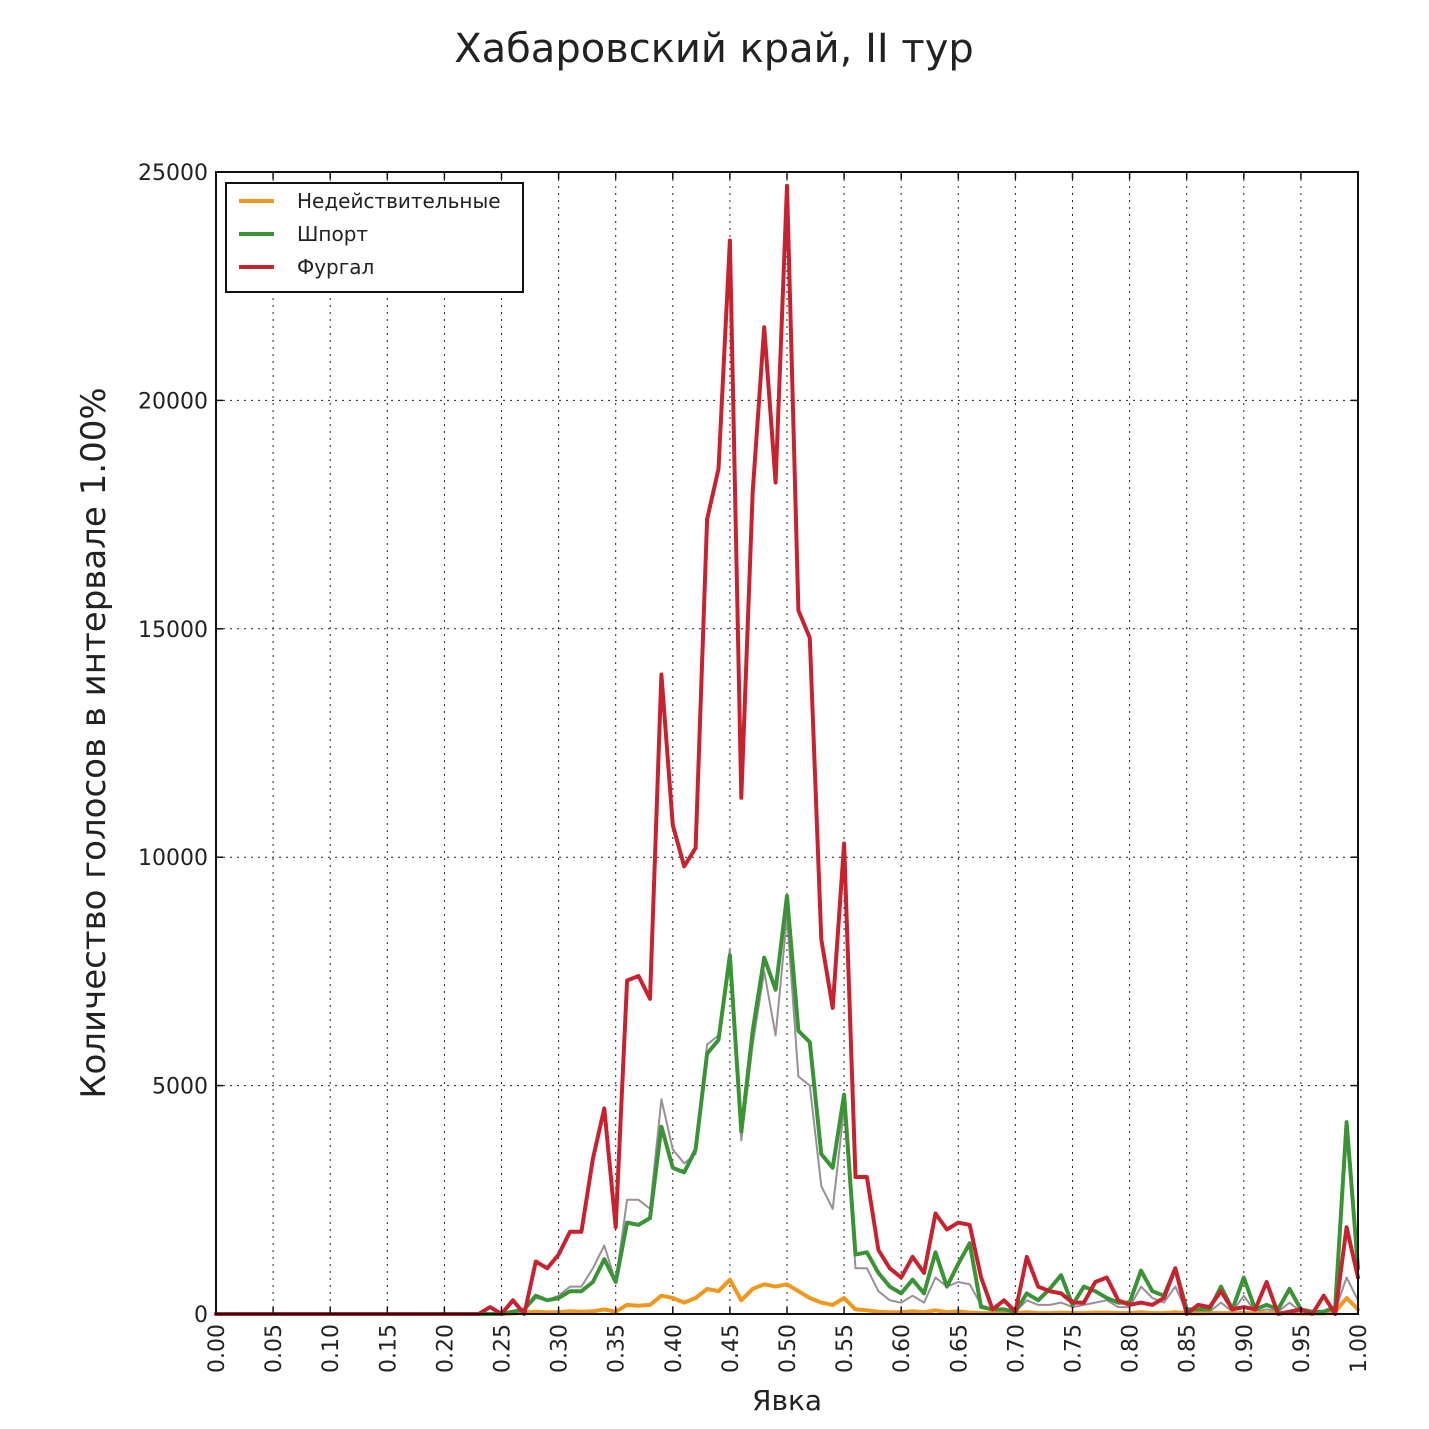 This screenshot has height=1429, width=1429. Describe the element at coordinates (94, 742) in the screenshot. I see `y-axis-label: Количество голосов в интервале 1.00%` at that location.